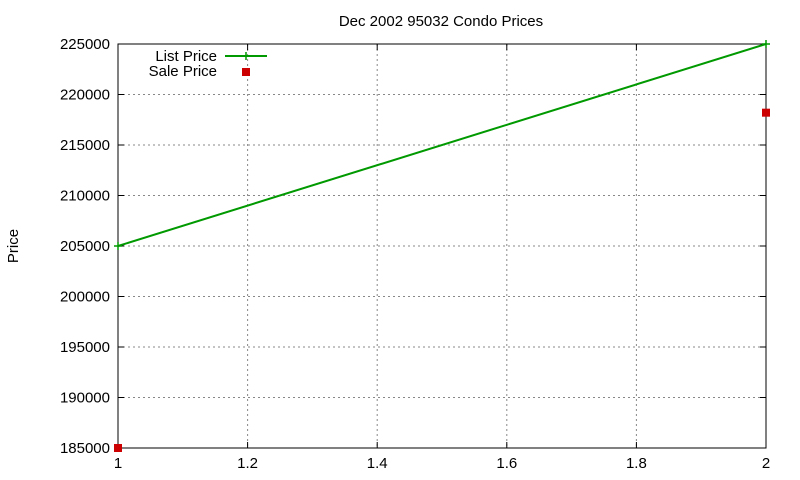  Describe the element at coordinates (85, 347) in the screenshot. I see `y-tick-label: 195000` at that location.